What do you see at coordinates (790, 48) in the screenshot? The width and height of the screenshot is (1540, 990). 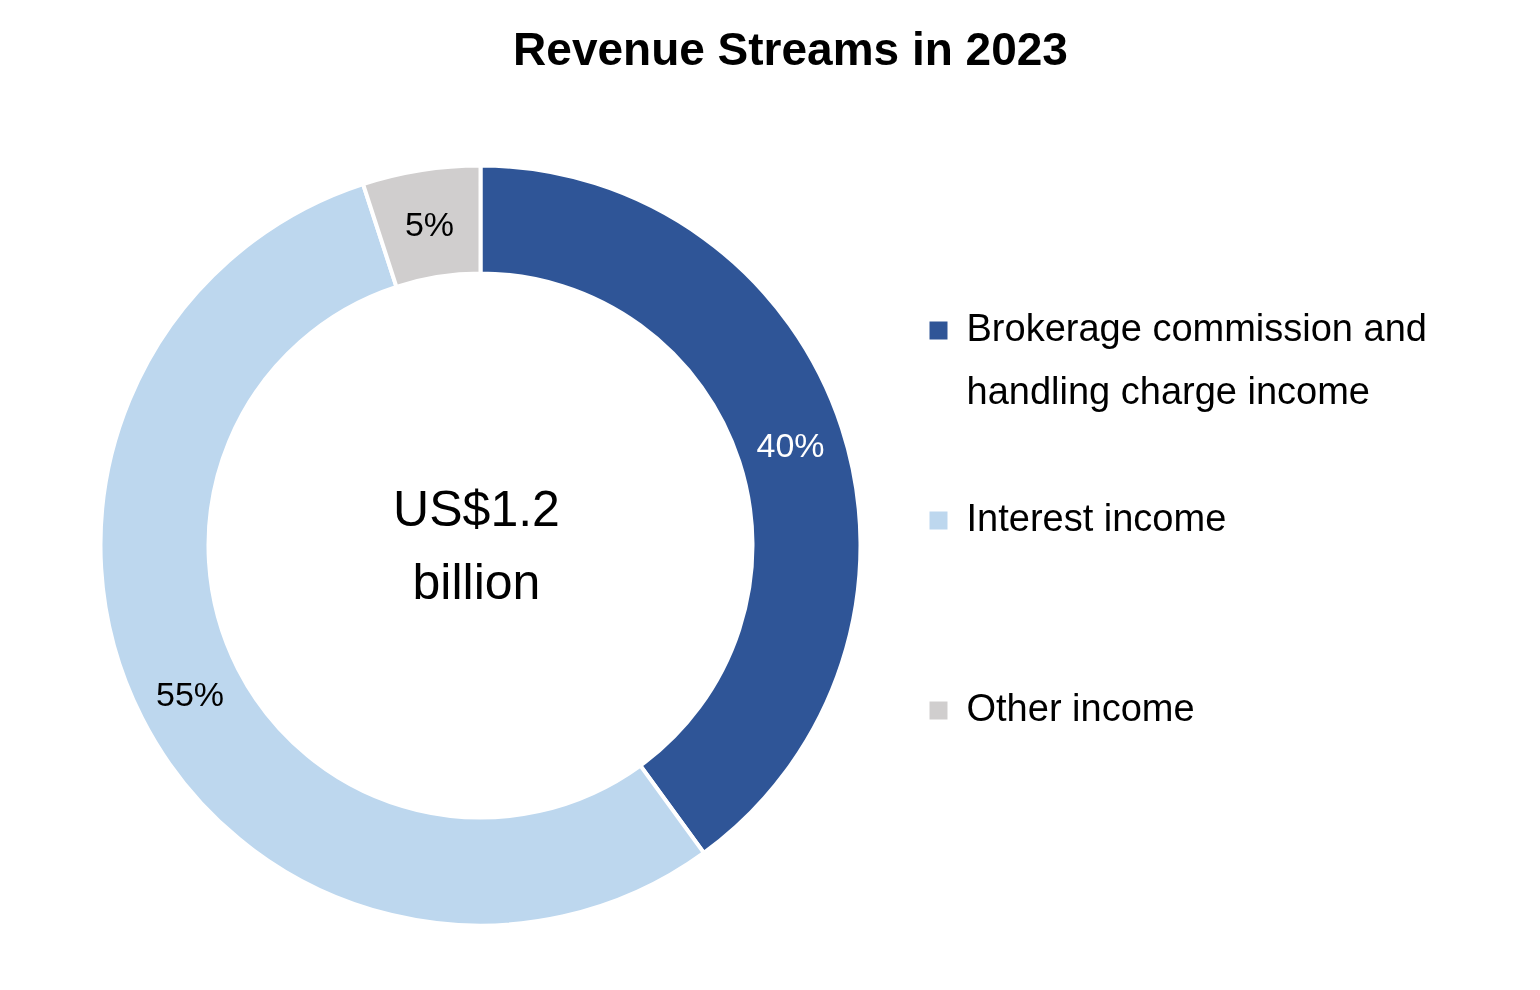 I see `chart-title: Revenue Streams in 2023` at bounding box center [790, 48].